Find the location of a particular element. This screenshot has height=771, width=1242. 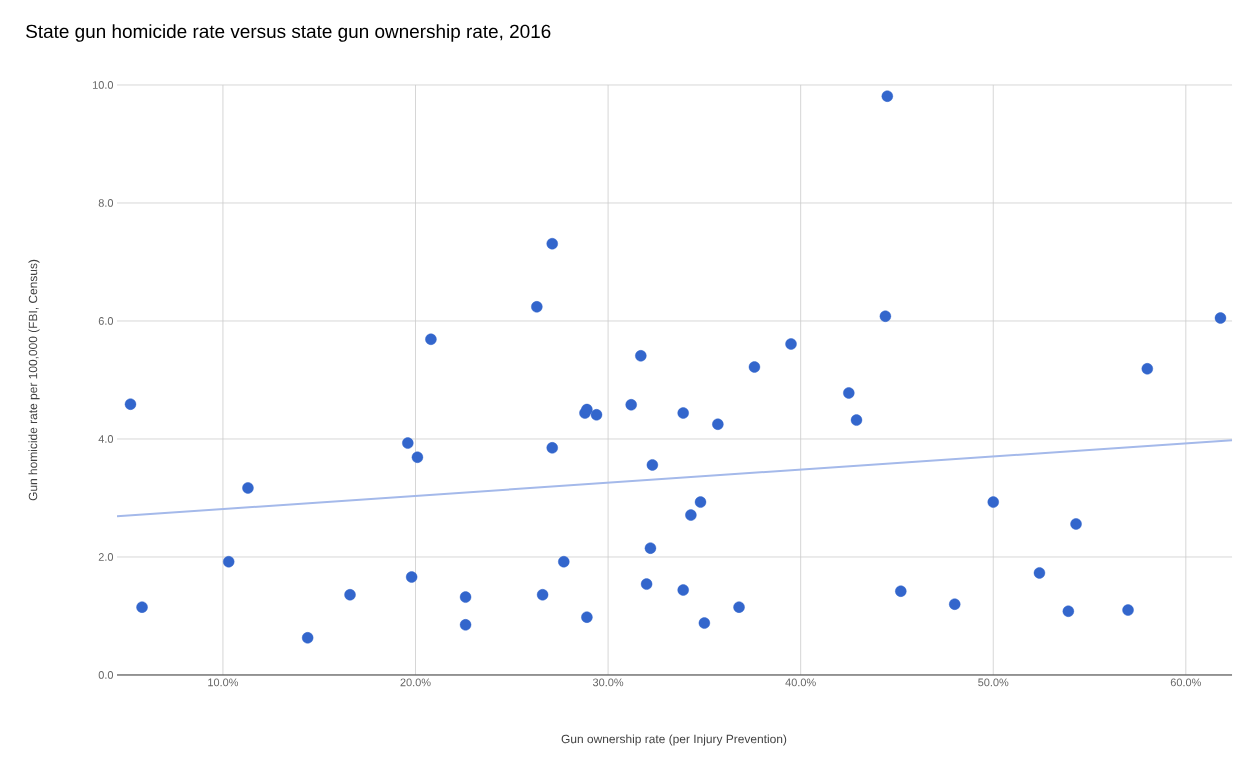

y-tick-label: 8.0 is located at coordinates (106, 203).